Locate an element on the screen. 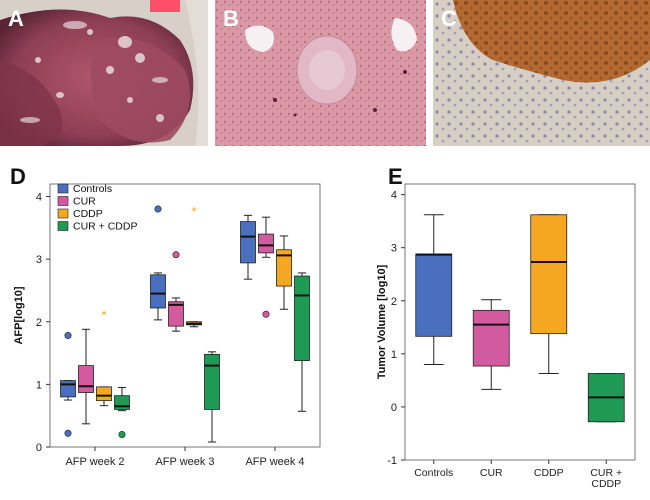  y-tick-label-1: -1 is located at coordinates (392, 461).